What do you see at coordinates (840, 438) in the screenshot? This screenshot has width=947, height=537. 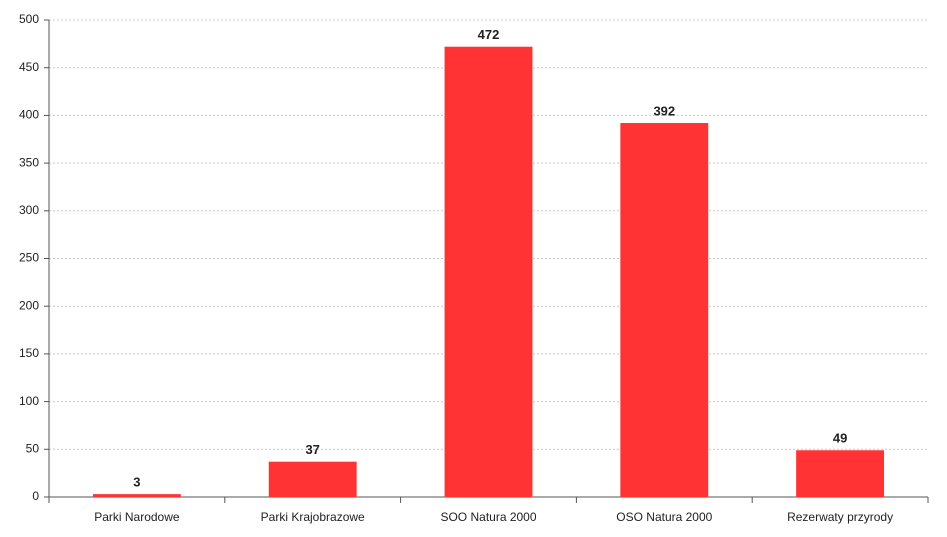 I see `value-label: 49` at bounding box center [840, 438].